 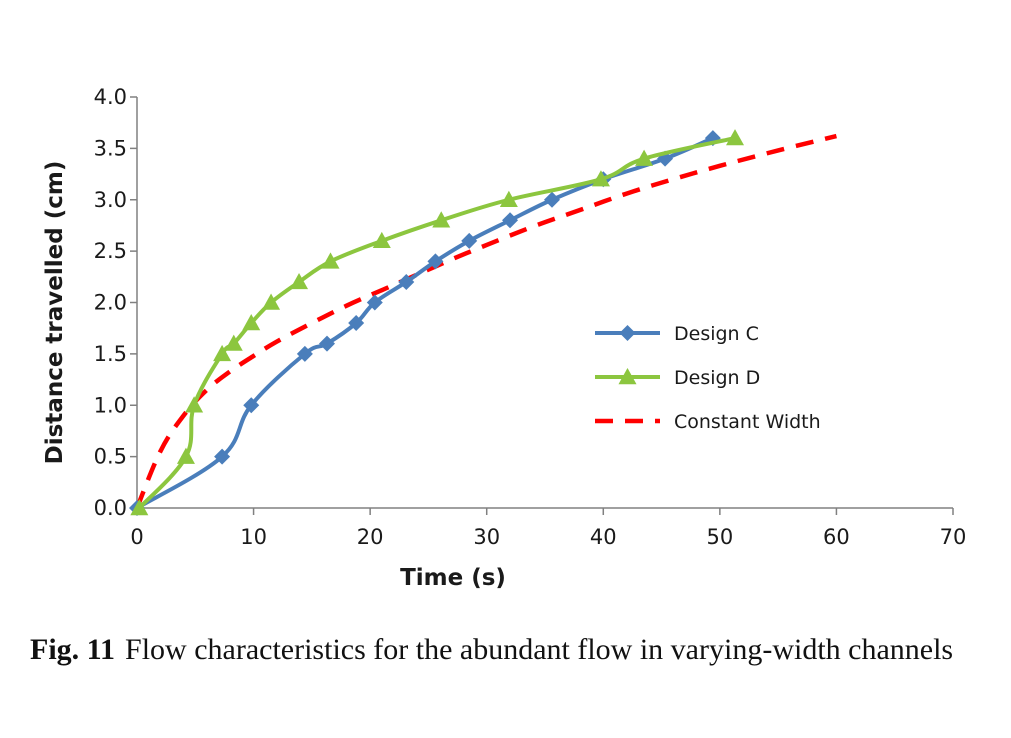 What do you see at coordinates (253, 537) in the screenshot?
I see `x-tick-label: 10` at bounding box center [253, 537].